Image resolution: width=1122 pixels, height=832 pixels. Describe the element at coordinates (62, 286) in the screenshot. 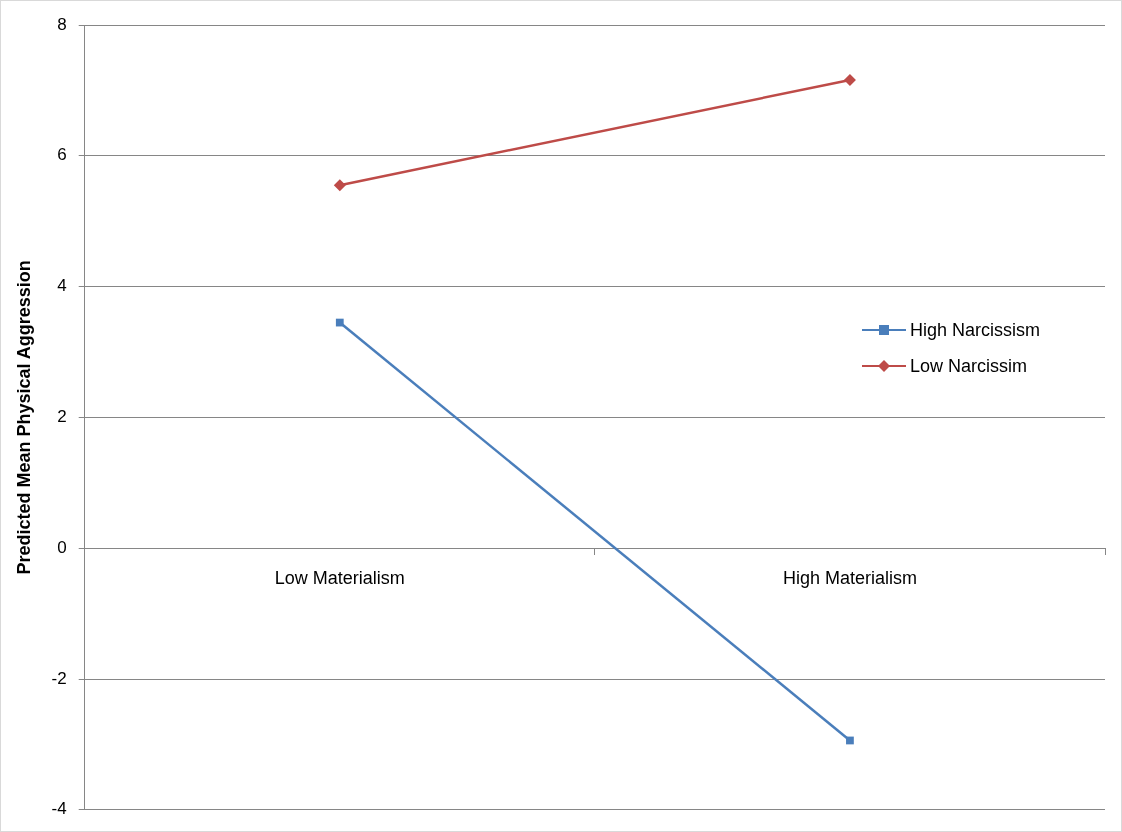

I see `y-tick-label: 4` at that location.